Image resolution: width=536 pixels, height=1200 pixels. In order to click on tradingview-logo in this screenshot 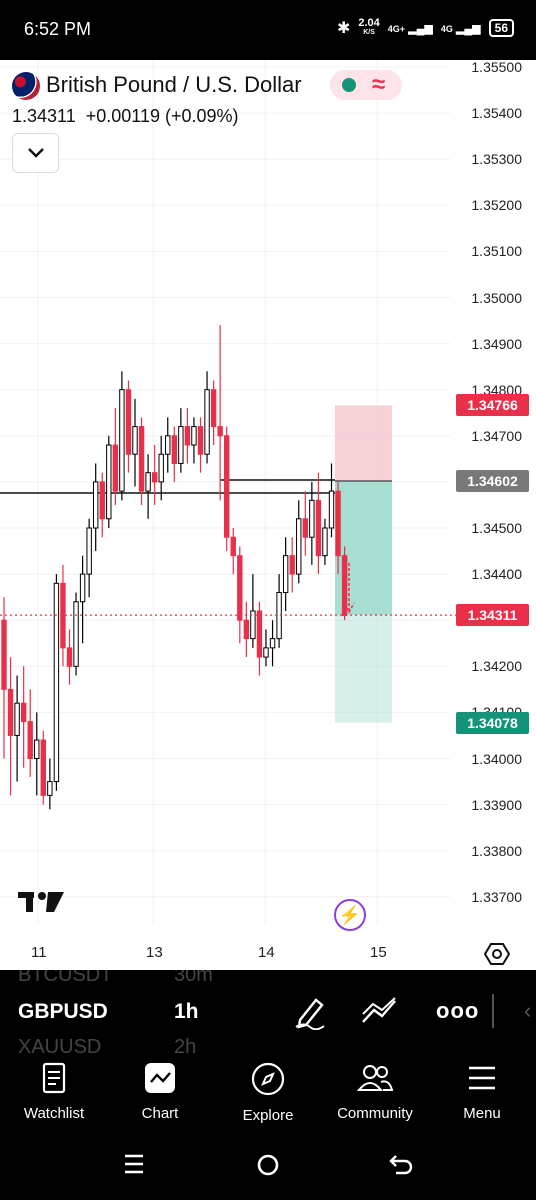, I will do `click(41, 902)`.